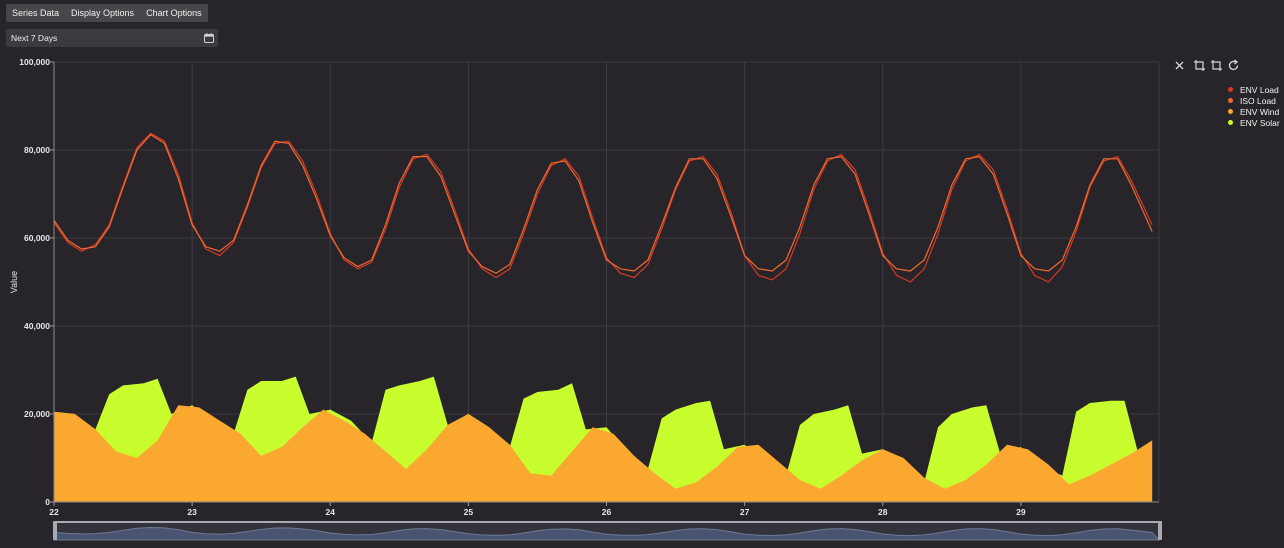 The height and width of the screenshot is (548, 1284). I want to click on x-tick-label: 25, so click(469, 512).